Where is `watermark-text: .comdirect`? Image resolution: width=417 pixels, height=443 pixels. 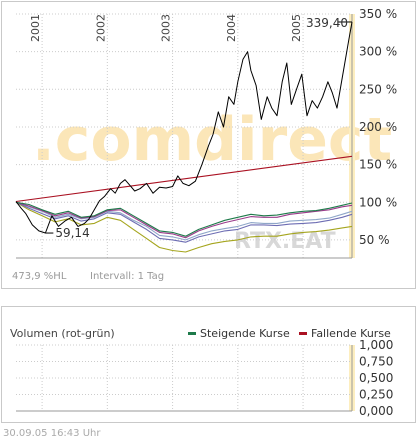 watermark-text: .comdirect is located at coordinates (212, 140).